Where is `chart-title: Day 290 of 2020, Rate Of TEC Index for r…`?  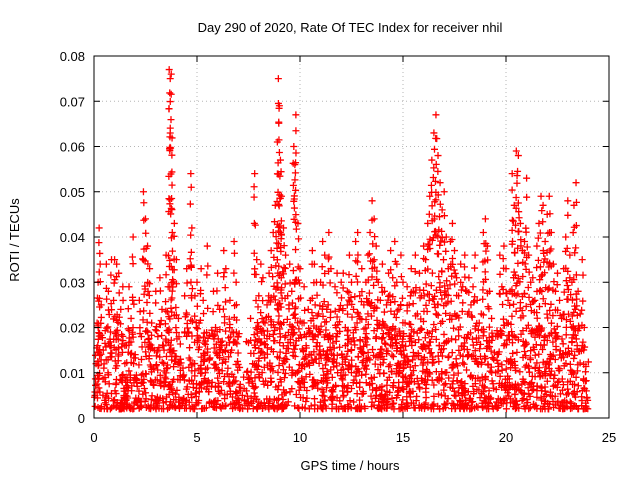 chart-title: Day 290 of 2020, Rate Of TEC Index for r… is located at coordinates (350, 27).